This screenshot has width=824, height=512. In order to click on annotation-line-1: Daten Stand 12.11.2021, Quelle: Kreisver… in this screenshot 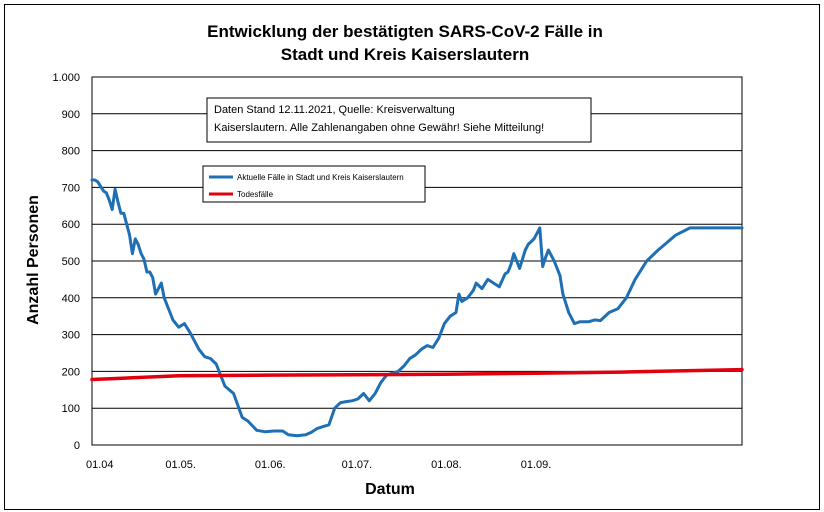, I will do `click(334, 110)`.